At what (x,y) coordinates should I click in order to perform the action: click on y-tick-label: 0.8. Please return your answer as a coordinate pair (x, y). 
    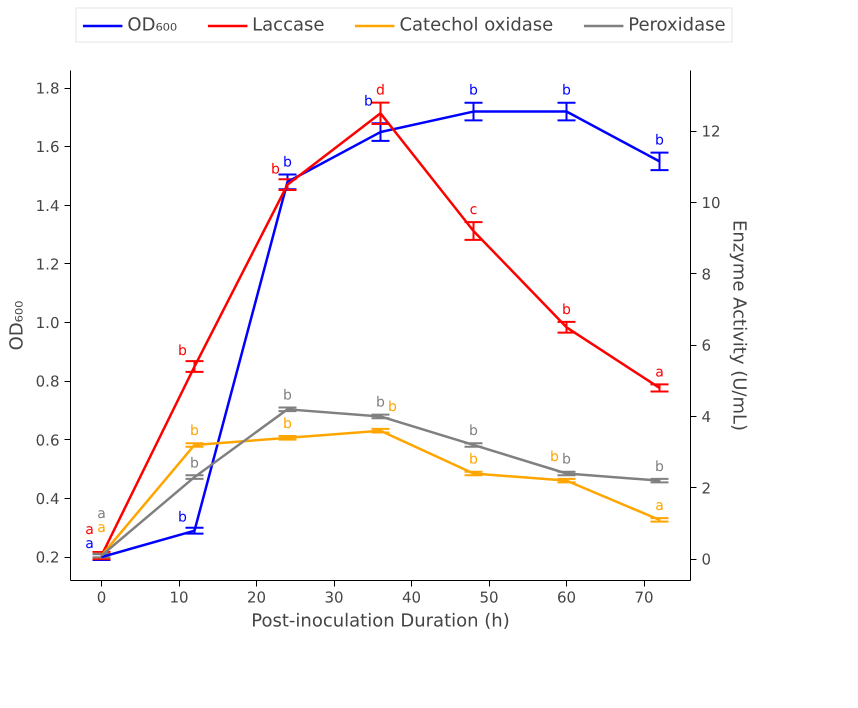
    Looking at the image, I should click on (48, 381).